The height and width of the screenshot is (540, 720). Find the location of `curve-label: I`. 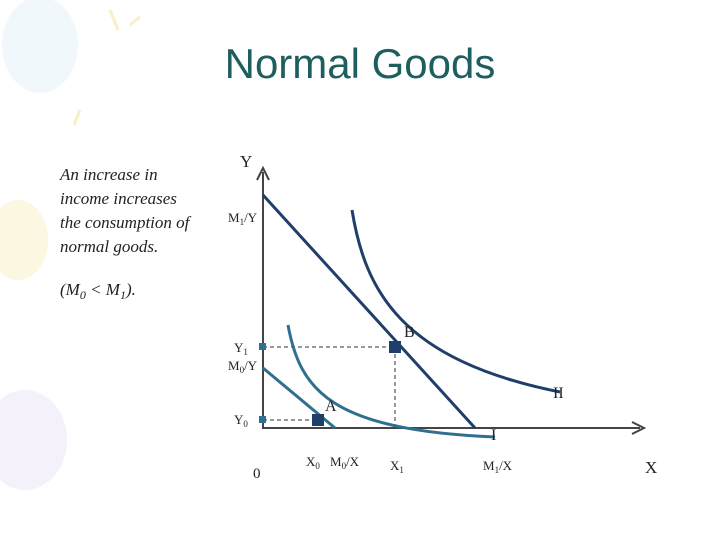

curve-label: I is located at coordinates (493, 435).